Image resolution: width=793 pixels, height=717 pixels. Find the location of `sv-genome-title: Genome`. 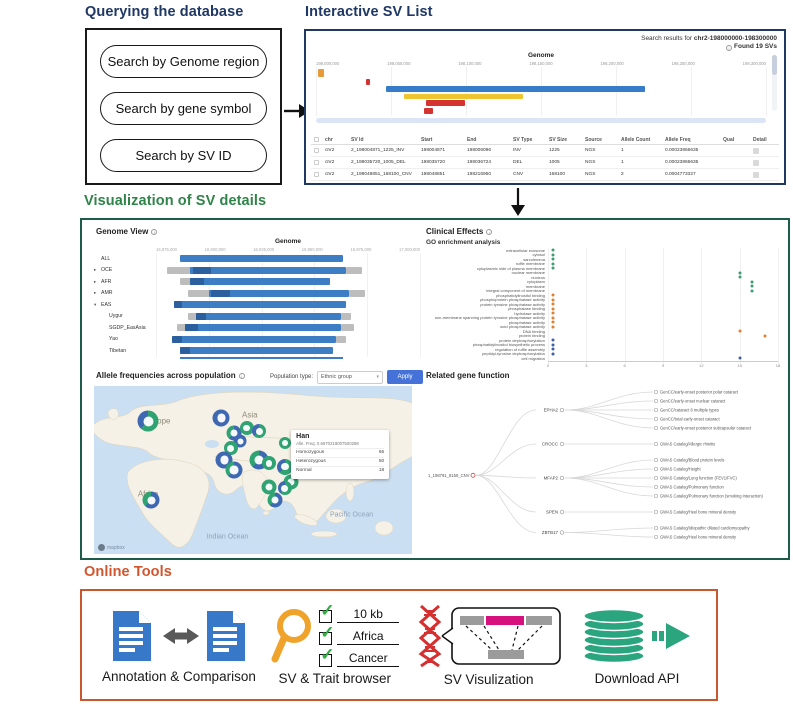

sv-genome-title: Genome is located at coordinates (540, 55).